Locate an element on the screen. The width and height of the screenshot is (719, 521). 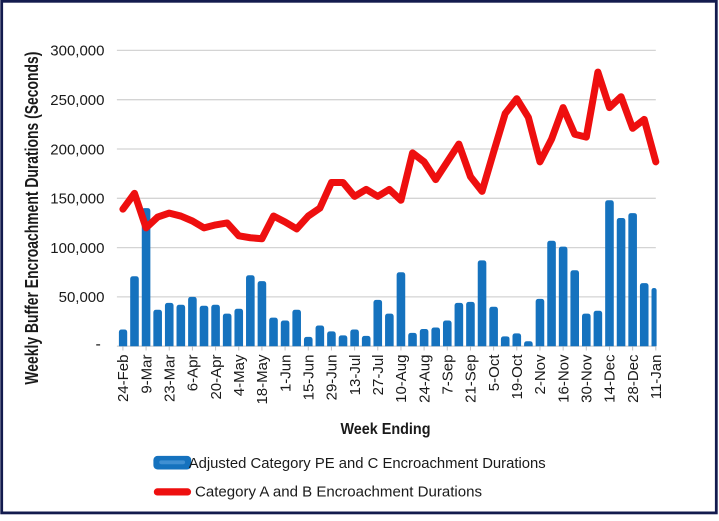
svg-text: 50,000 is located at coordinates (82, 297).